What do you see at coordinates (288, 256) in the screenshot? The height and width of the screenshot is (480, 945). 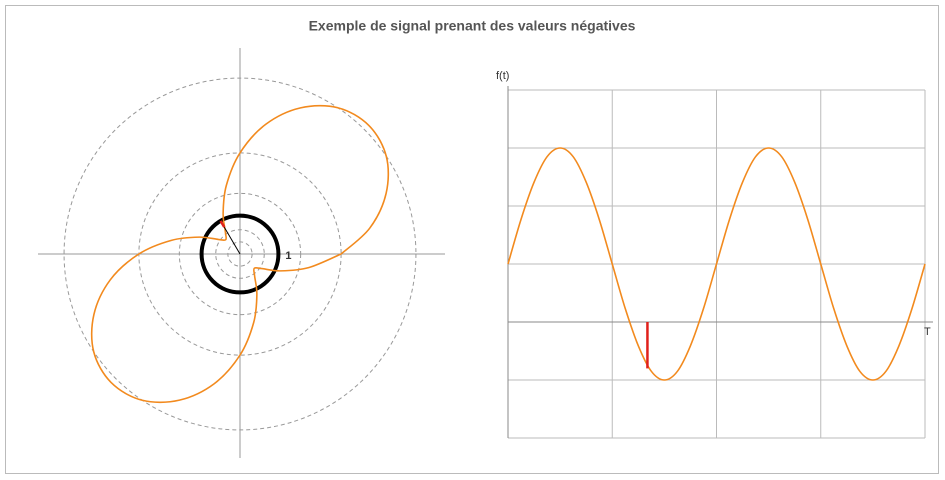 I see `unit-label: 1` at bounding box center [288, 256].